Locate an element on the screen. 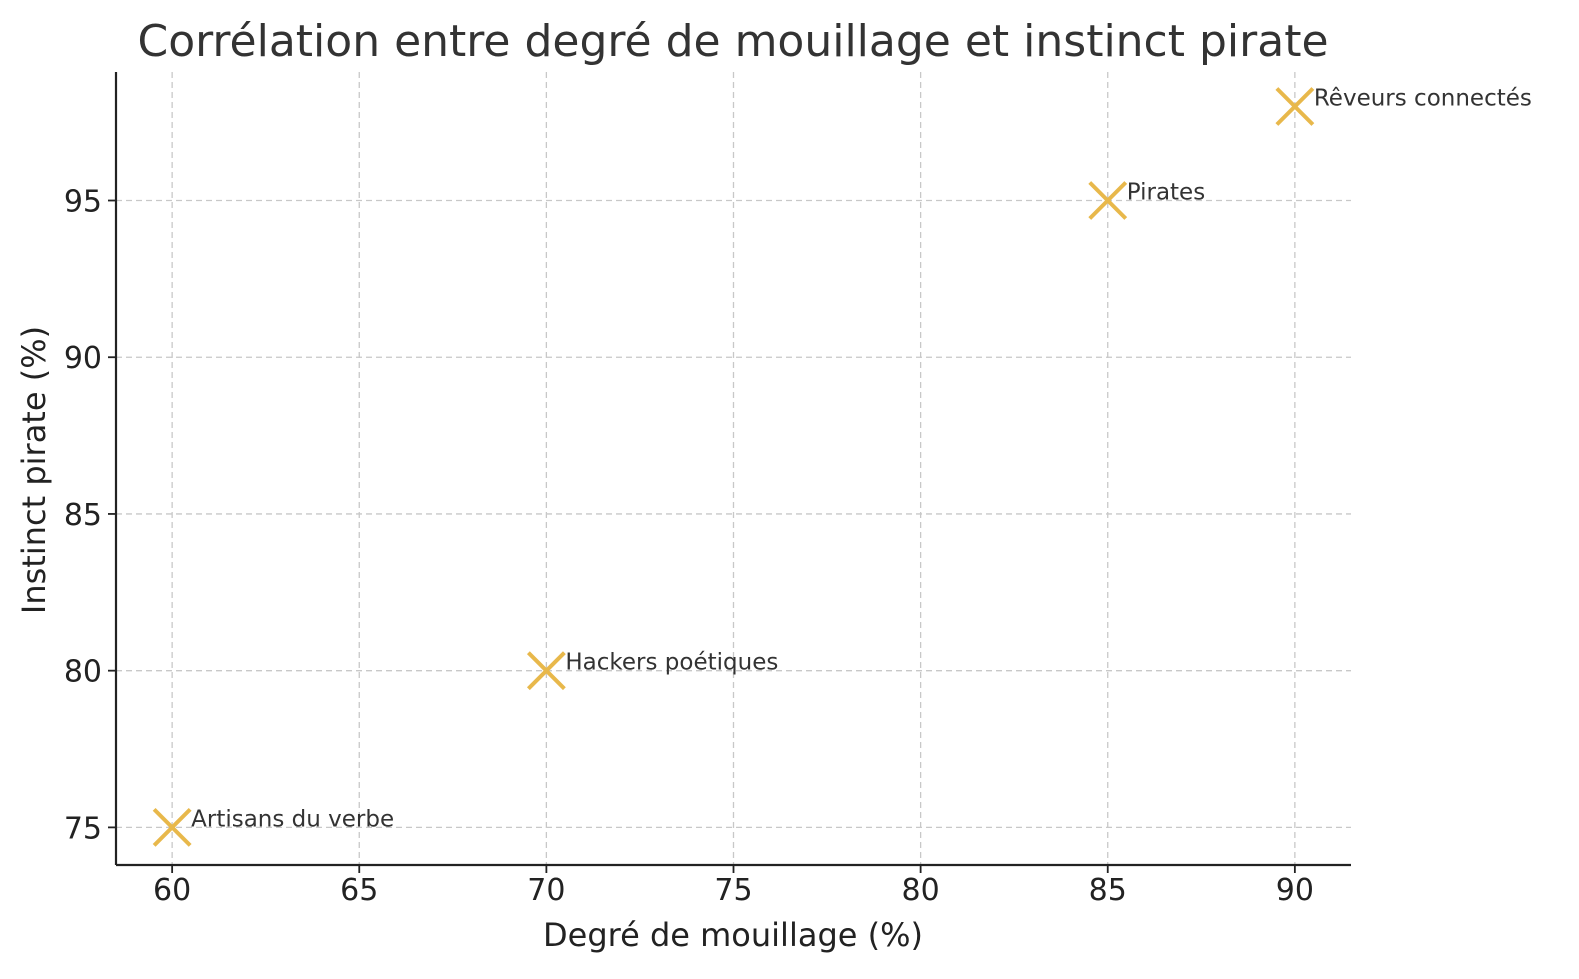  data-point: Rêveurs connectés is located at coordinates (1403, 105).